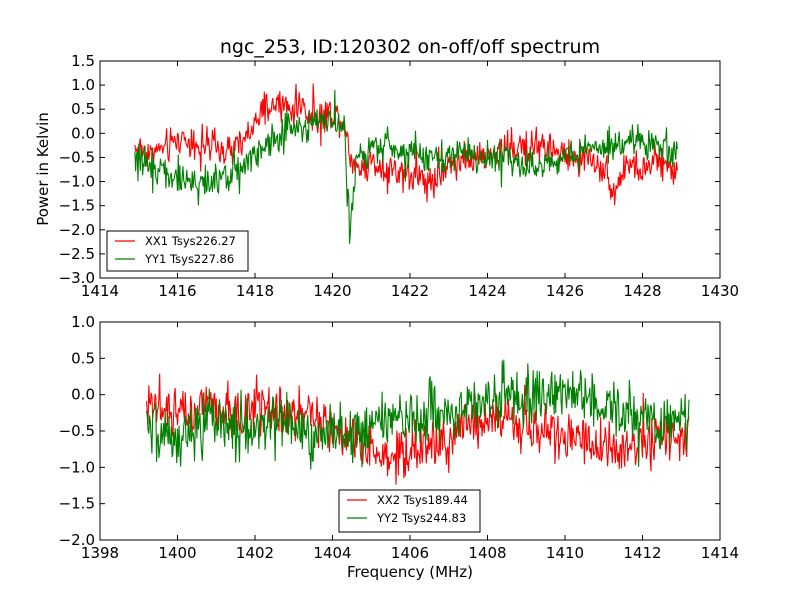  Describe the element at coordinates (487, 291) in the screenshot. I see `x-tick-label: 1424` at that location.